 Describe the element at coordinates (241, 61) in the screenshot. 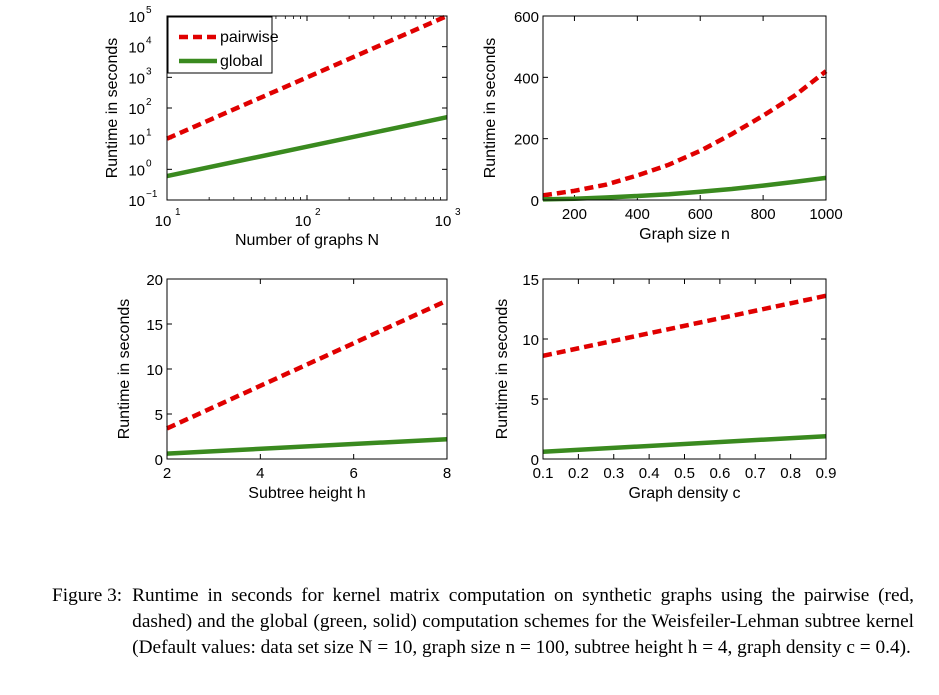

I see `legend-label: global` at that location.